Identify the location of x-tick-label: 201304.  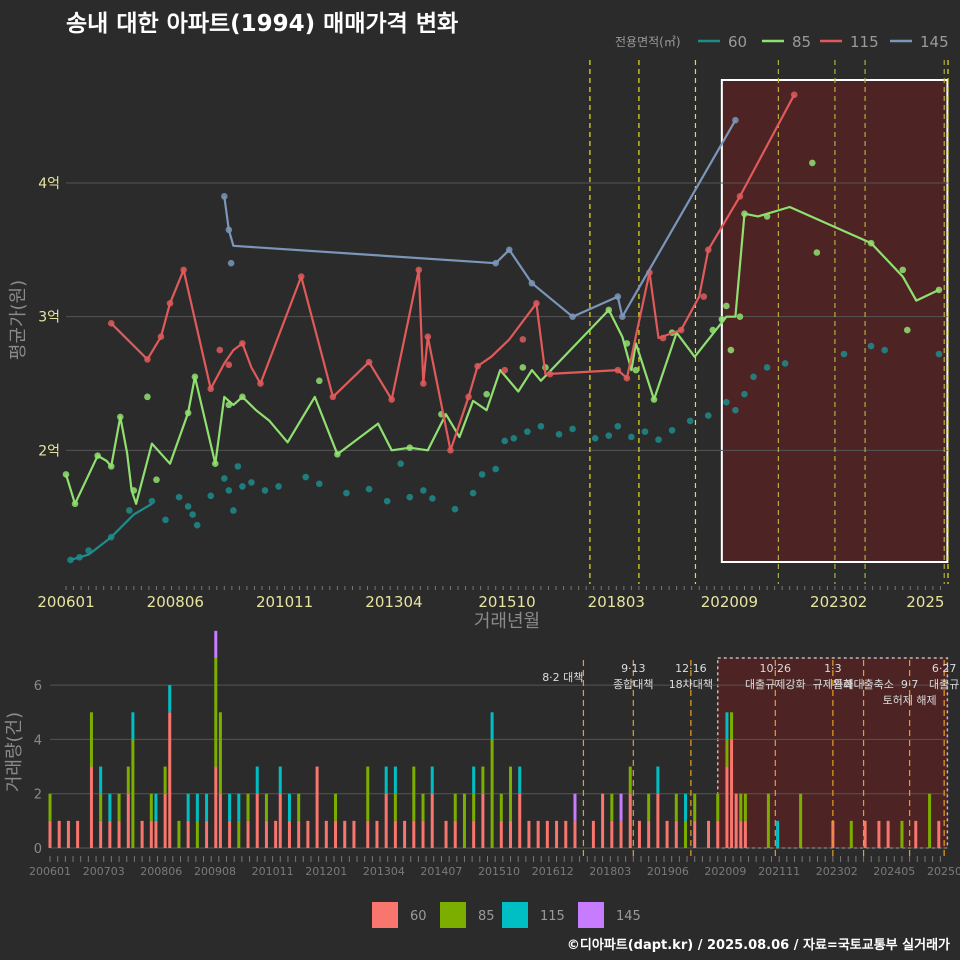
(393, 602).